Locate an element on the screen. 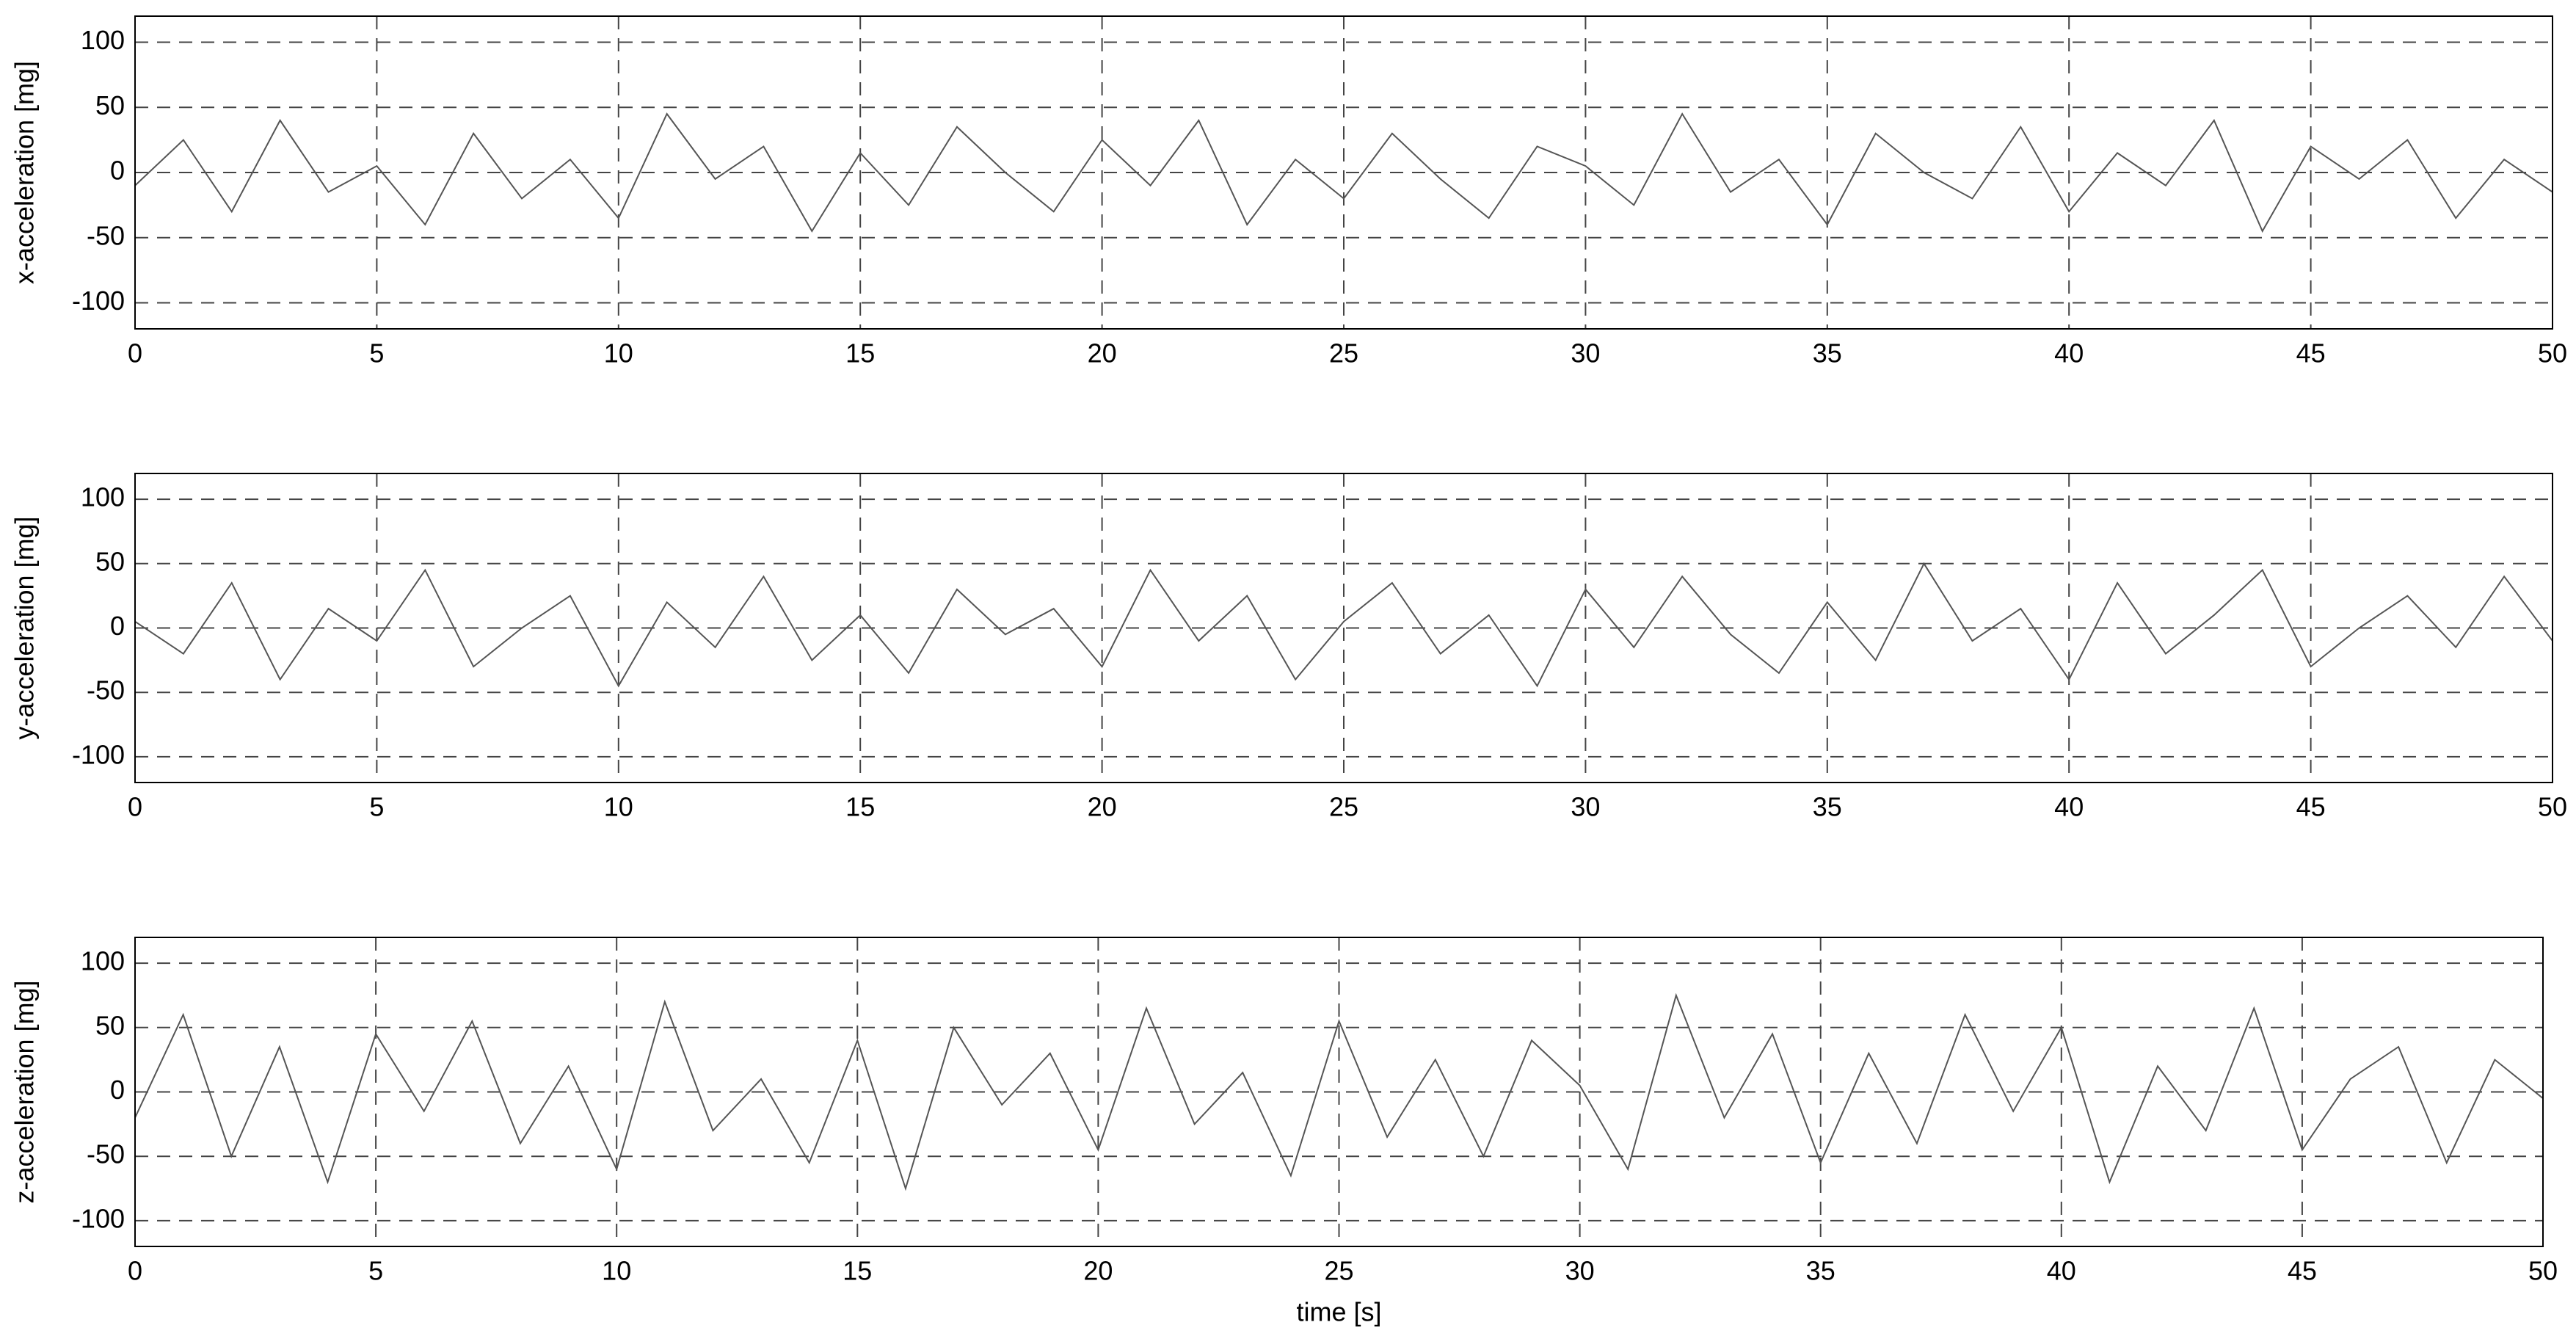 The width and height of the screenshot is (2576, 1336). y-axis-label: y-acceleration [mg] is located at coordinates (25, 627).